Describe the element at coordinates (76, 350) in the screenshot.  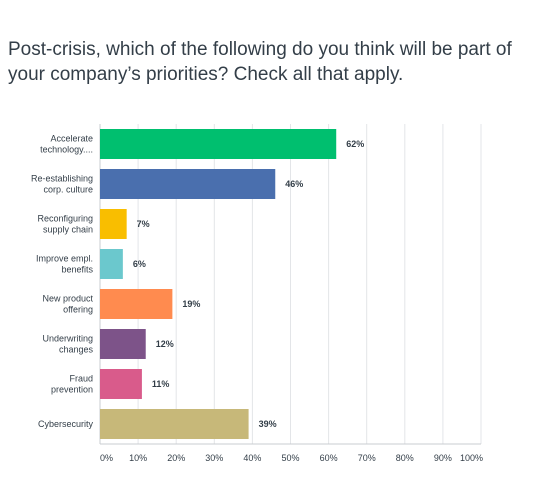
I see `category-label: changes` at that location.